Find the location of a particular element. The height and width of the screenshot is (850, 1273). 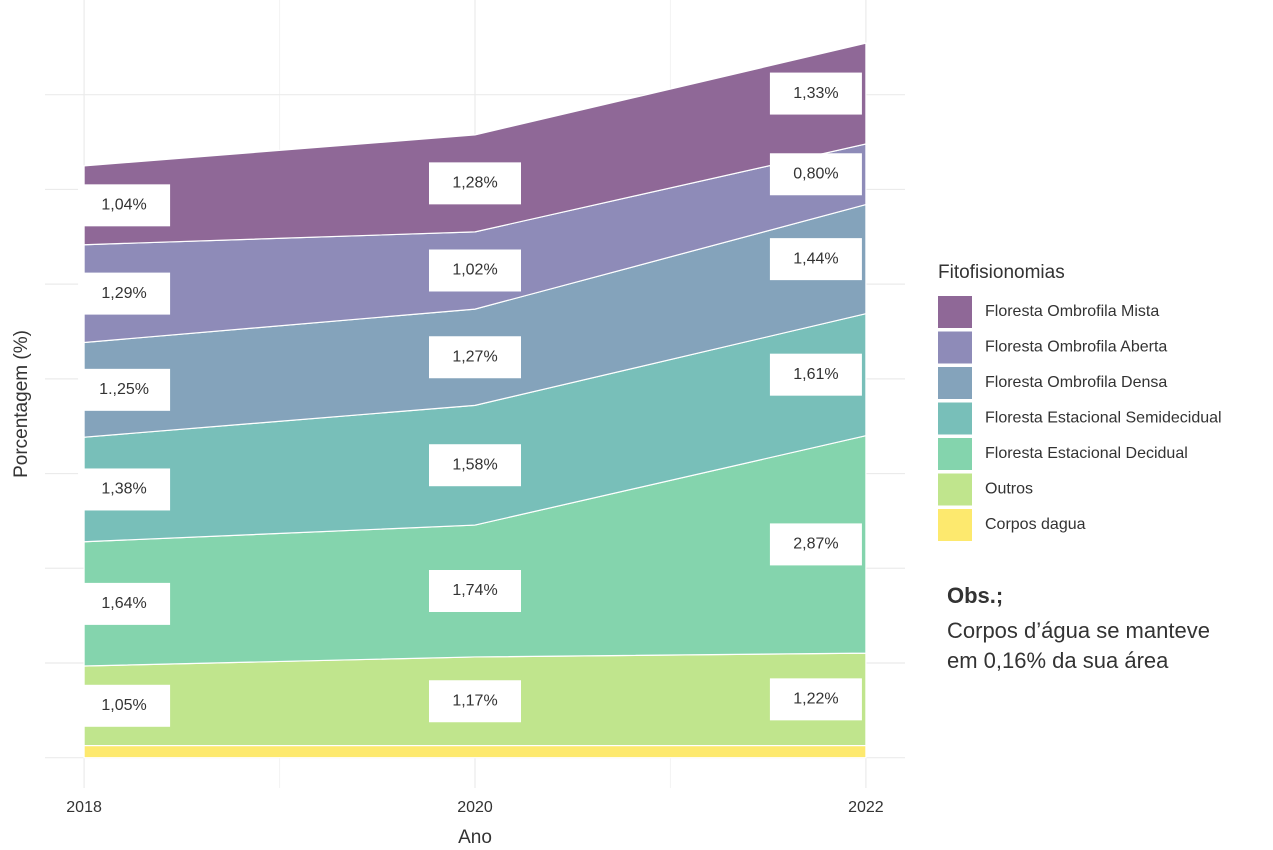

data-label: 1,17% is located at coordinates (474, 700).